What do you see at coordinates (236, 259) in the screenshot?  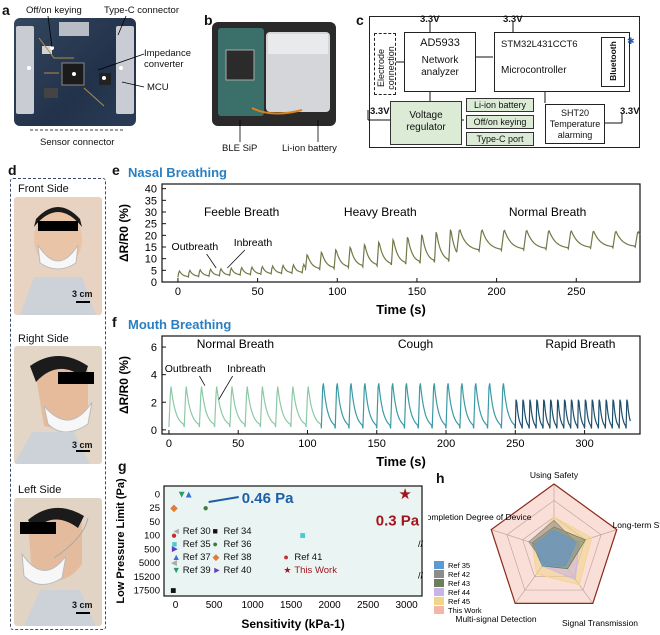 I see `annot-arrow-in` at bounding box center [236, 259].